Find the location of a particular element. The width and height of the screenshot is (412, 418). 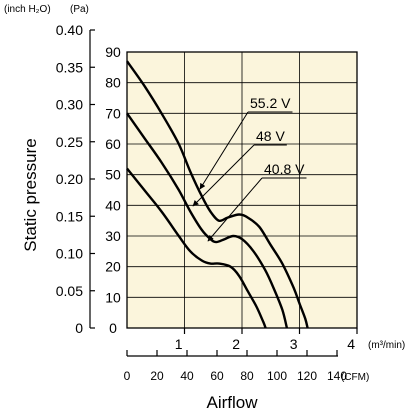

cfm-tick-label: 140 is located at coordinates (337, 376).